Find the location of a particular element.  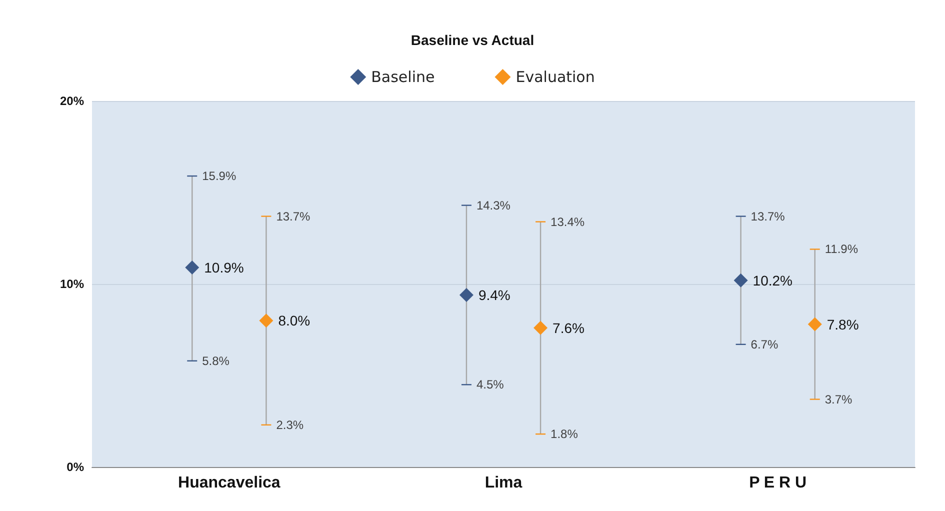

y-tick-label: 10% is located at coordinates (72, 284).